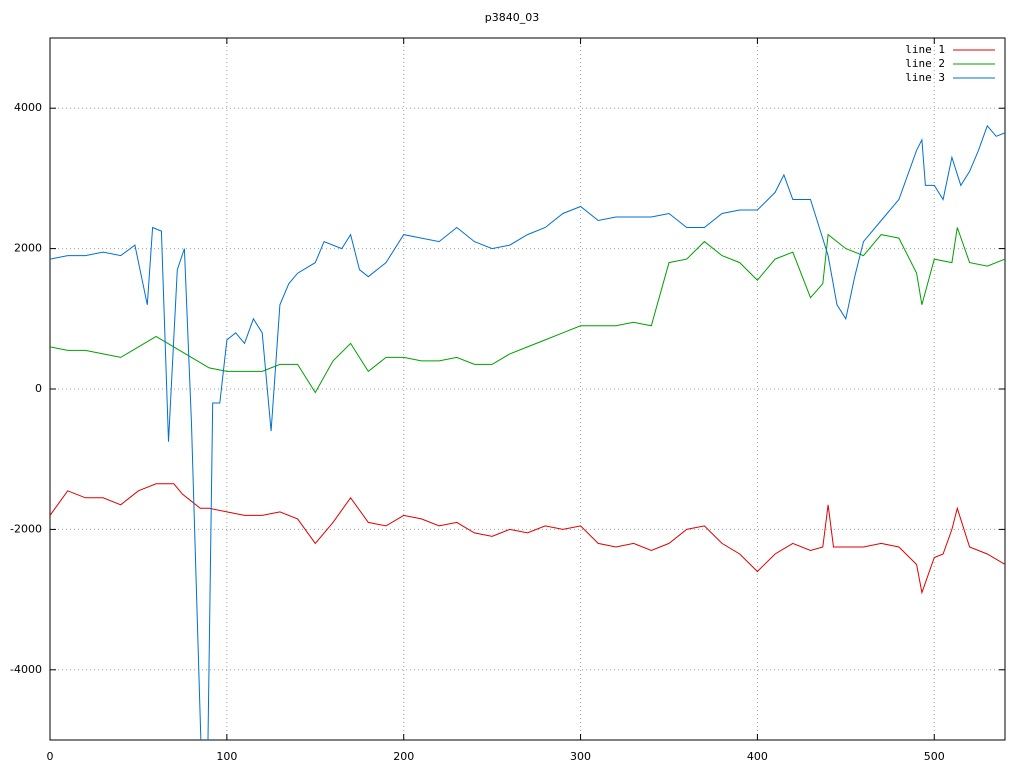 This screenshot has height=768, width=1024. What do you see at coordinates (925, 63) in the screenshot?
I see `legend-label: line 2` at bounding box center [925, 63].